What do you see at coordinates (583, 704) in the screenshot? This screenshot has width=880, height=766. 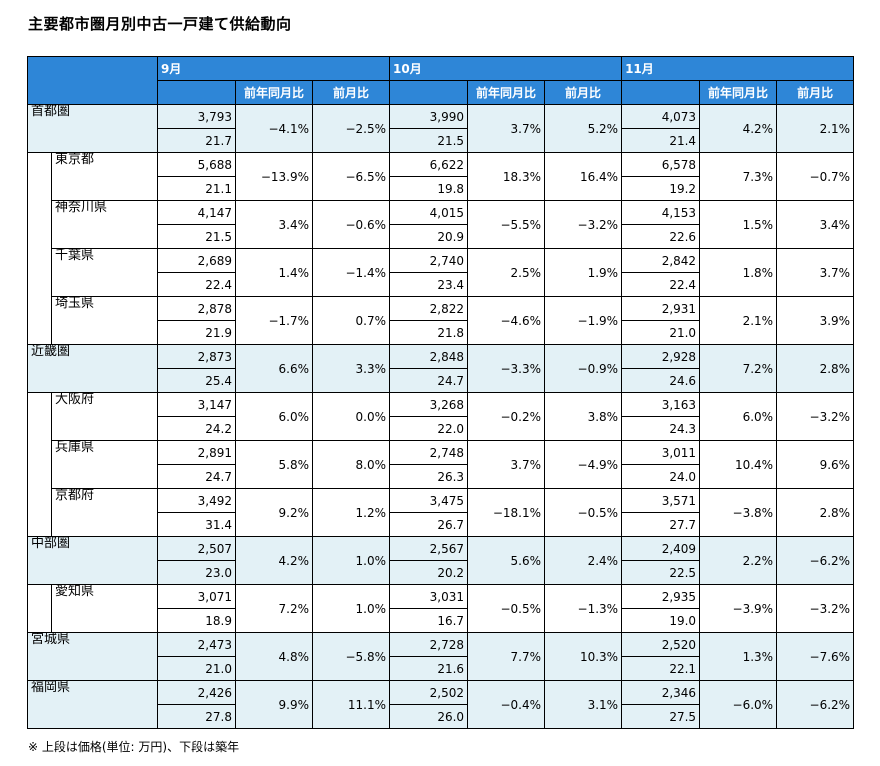 I see `mom-cell: 3.1%` at bounding box center [583, 704].